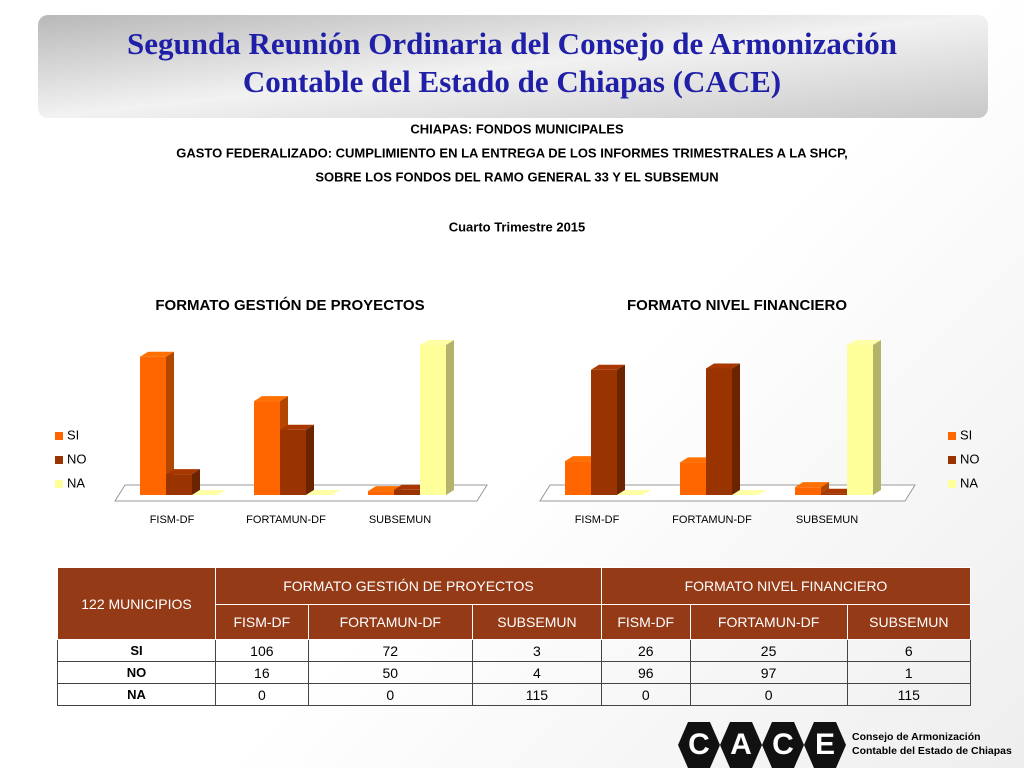  I want to click on chart-title: FORMATO NIVEL FINANCIERO, so click(737, 305).